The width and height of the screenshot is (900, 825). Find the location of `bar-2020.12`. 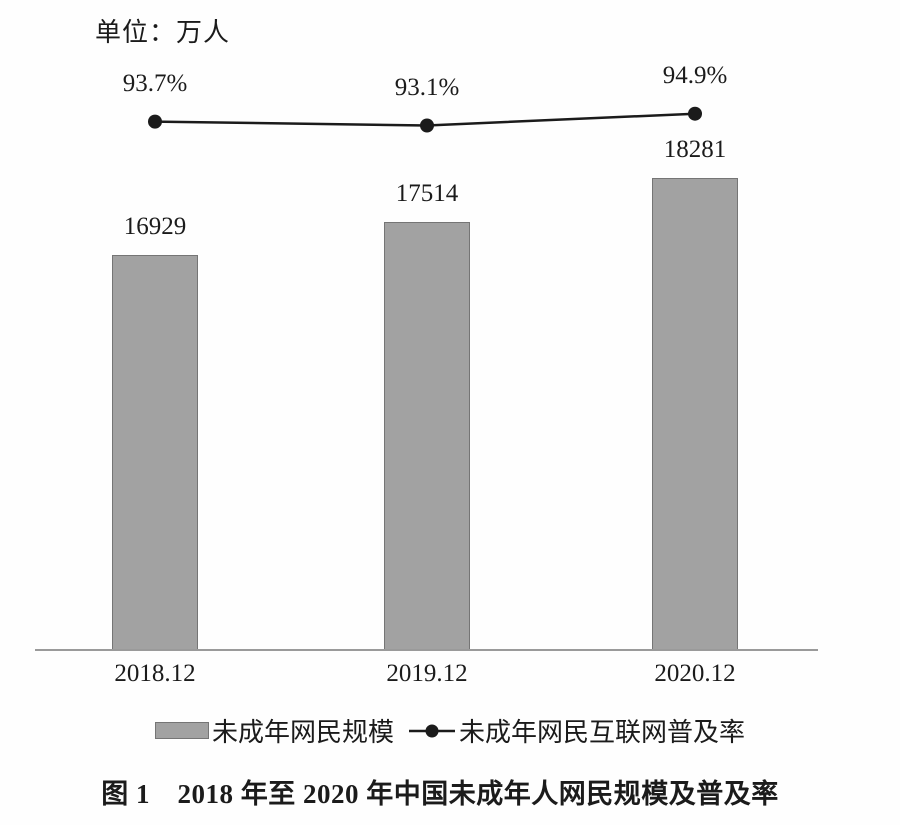

bar-2020.12 is located at coordinates (695, 414).